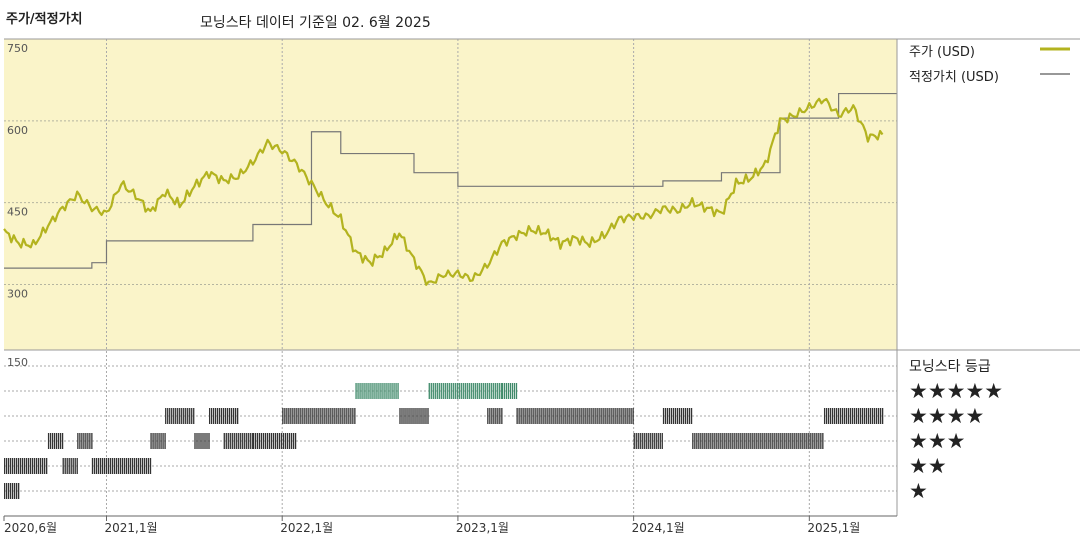 This screenshot has width=1080, height=540. I want to click on rating-segment-5star, so click(509, 391).